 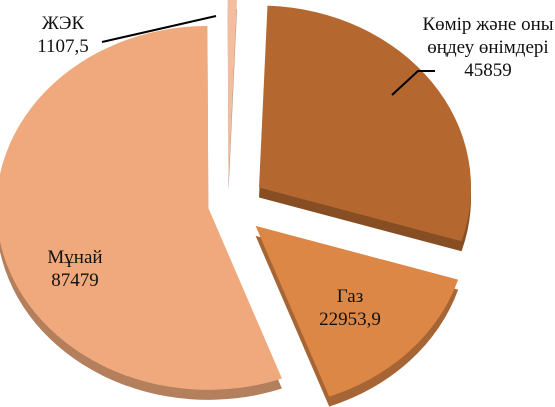 What do you see at coordinates (63, 46) in the screenshot?
I see `value-label: 1107,5` at bounding box center [63, 46].